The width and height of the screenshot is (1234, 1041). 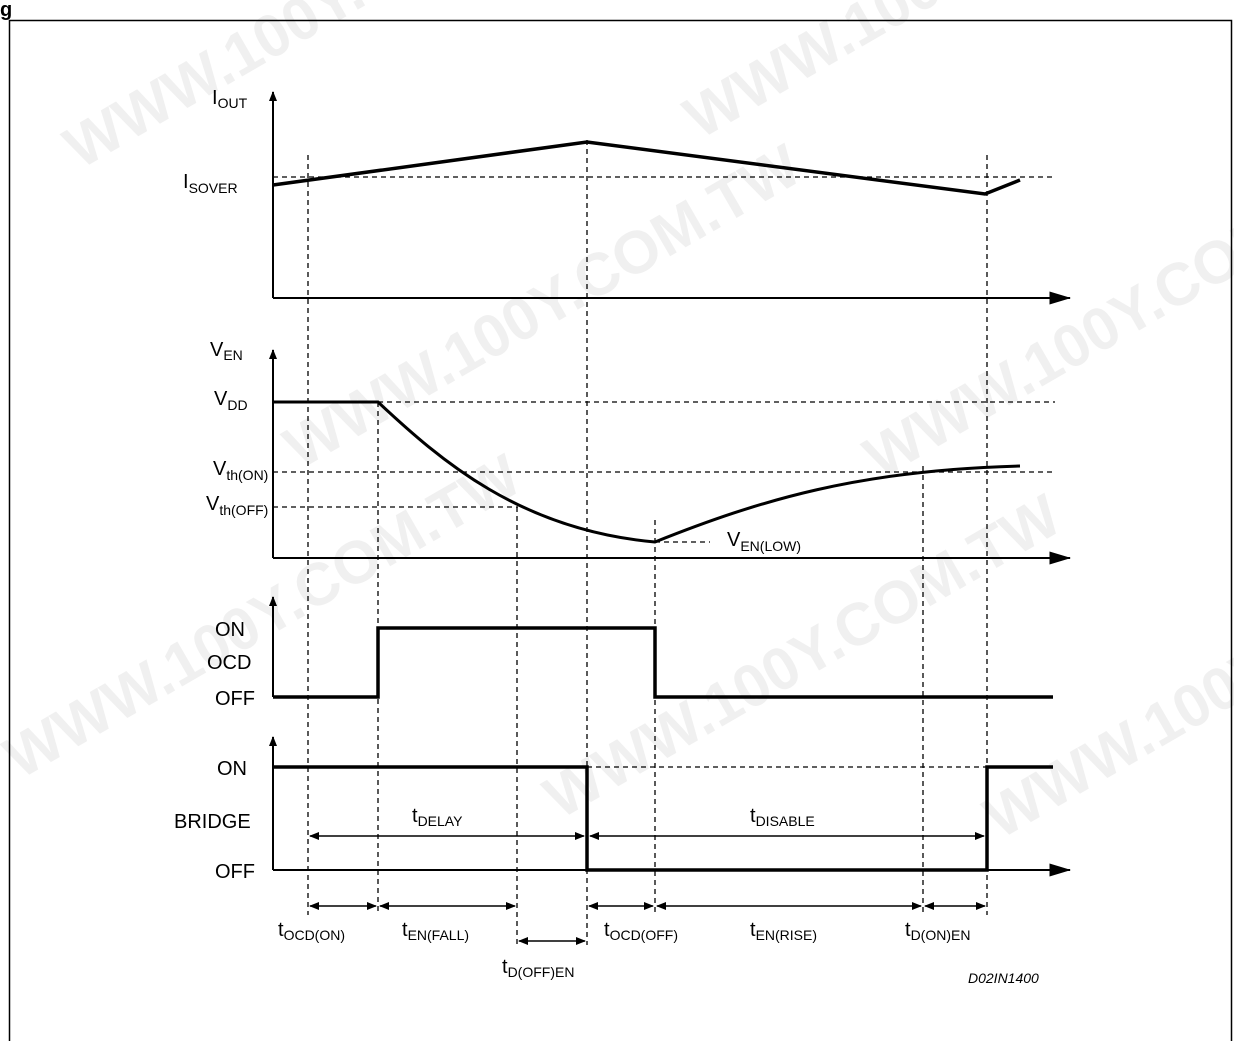 I want to click on figure-code: D02IN1400, so click(x=1003, y=978).